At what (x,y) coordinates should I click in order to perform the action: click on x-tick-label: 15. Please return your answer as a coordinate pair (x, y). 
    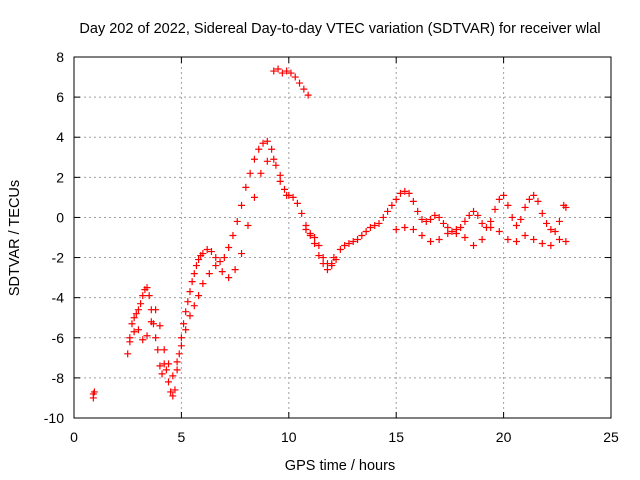
    Looking at the image, I should click on (396, 437).